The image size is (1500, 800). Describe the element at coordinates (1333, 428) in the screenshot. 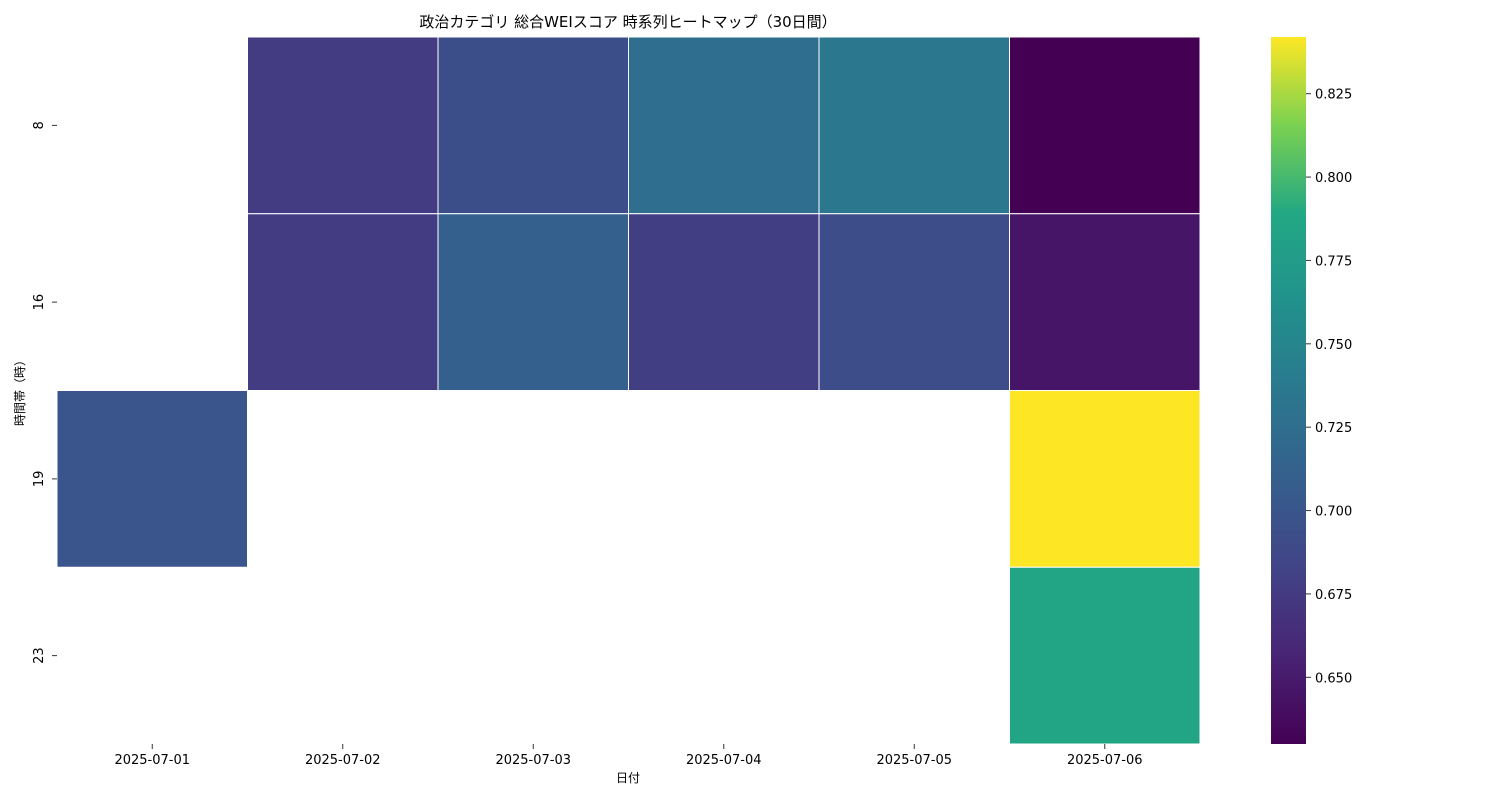

I see `colorbar-tick-label: 0.725` at that location.